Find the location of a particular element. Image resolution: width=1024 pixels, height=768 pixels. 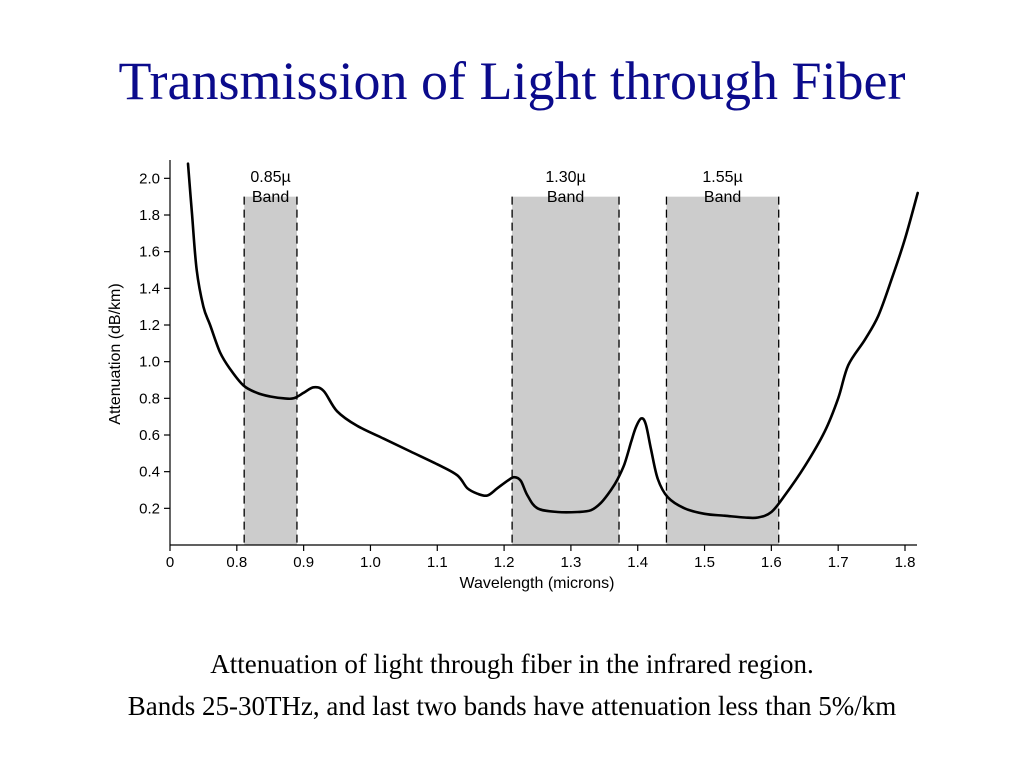

x-tick-label: 1.0 is located at coordinates (370, 562).